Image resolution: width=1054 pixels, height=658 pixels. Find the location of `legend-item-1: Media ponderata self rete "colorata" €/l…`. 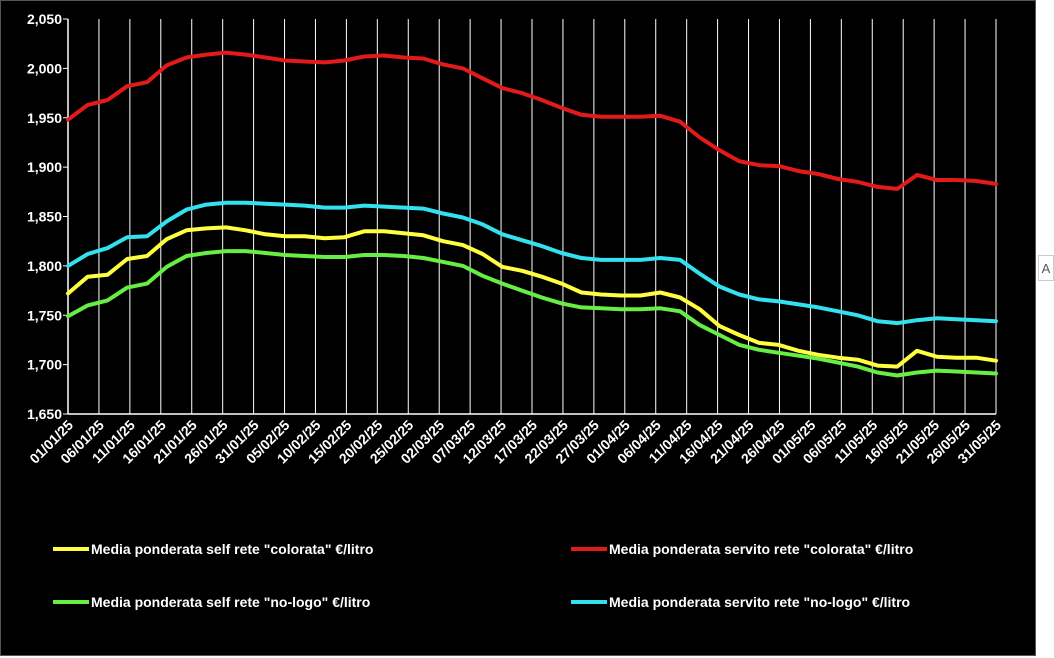

legend-item-1: Media ponderata self rete "colorata" €/l… is located at coordinates (213, 549).